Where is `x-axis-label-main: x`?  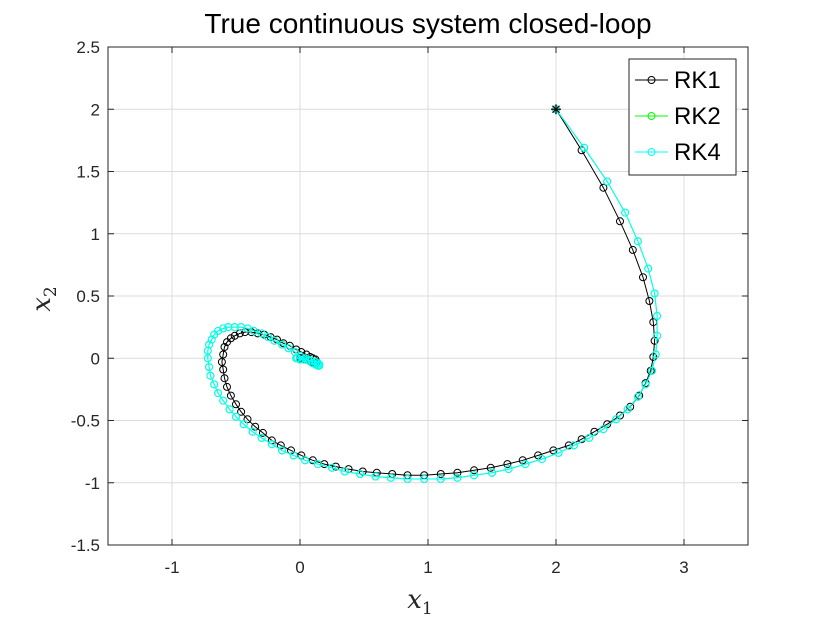
x-axis-label-main: x is located at coordinates (414, 600).